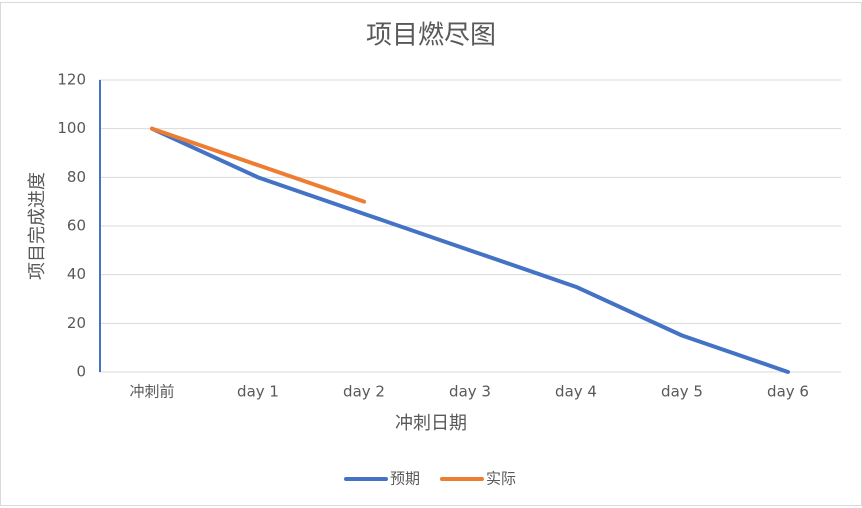 This screenshot has width=862, height=508. What do you see at coordinates (501, 479) in the screenshot?
I see `legend-label: 实际` at bounding box center [501, 479].